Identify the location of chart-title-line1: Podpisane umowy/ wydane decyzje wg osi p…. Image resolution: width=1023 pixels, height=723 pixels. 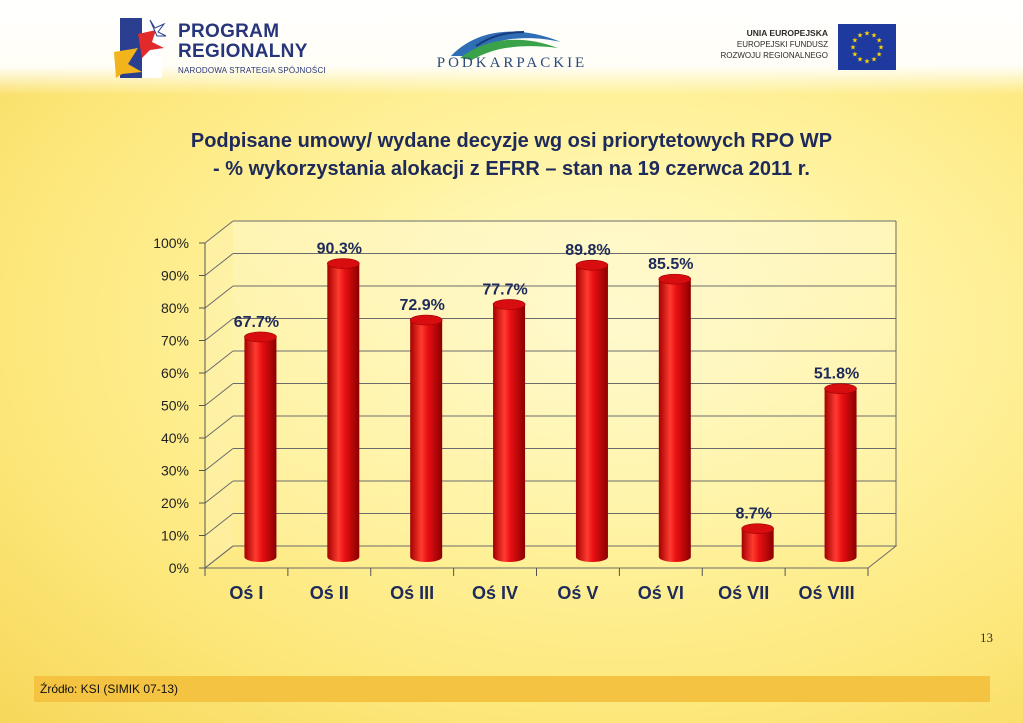
(511, 141).